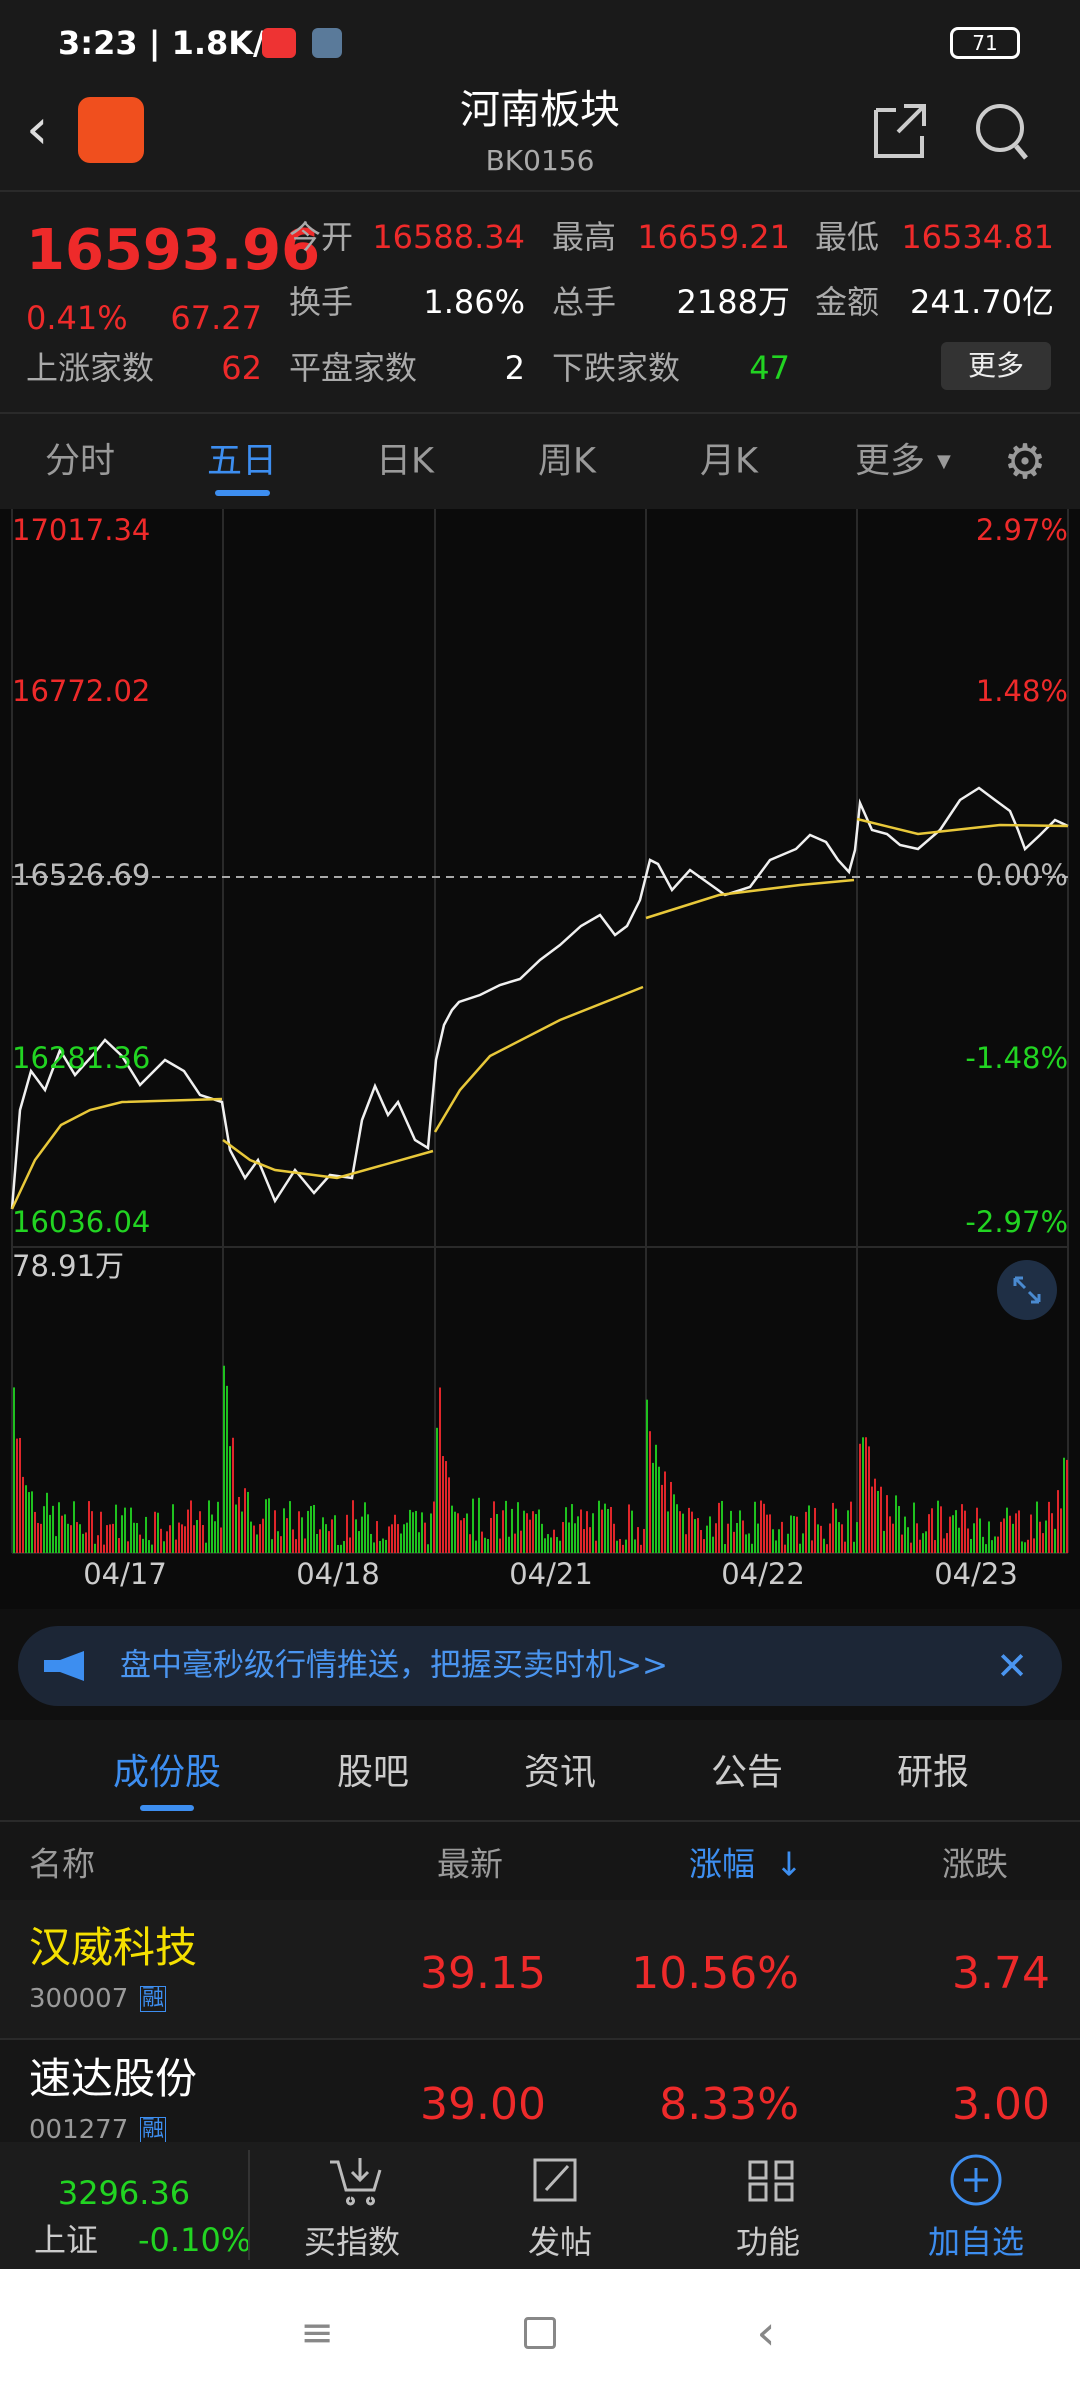 The height and width of the screenshot is (2400, 1080). I want to click on column-header-active: 涨幅, so click(722, 1864).